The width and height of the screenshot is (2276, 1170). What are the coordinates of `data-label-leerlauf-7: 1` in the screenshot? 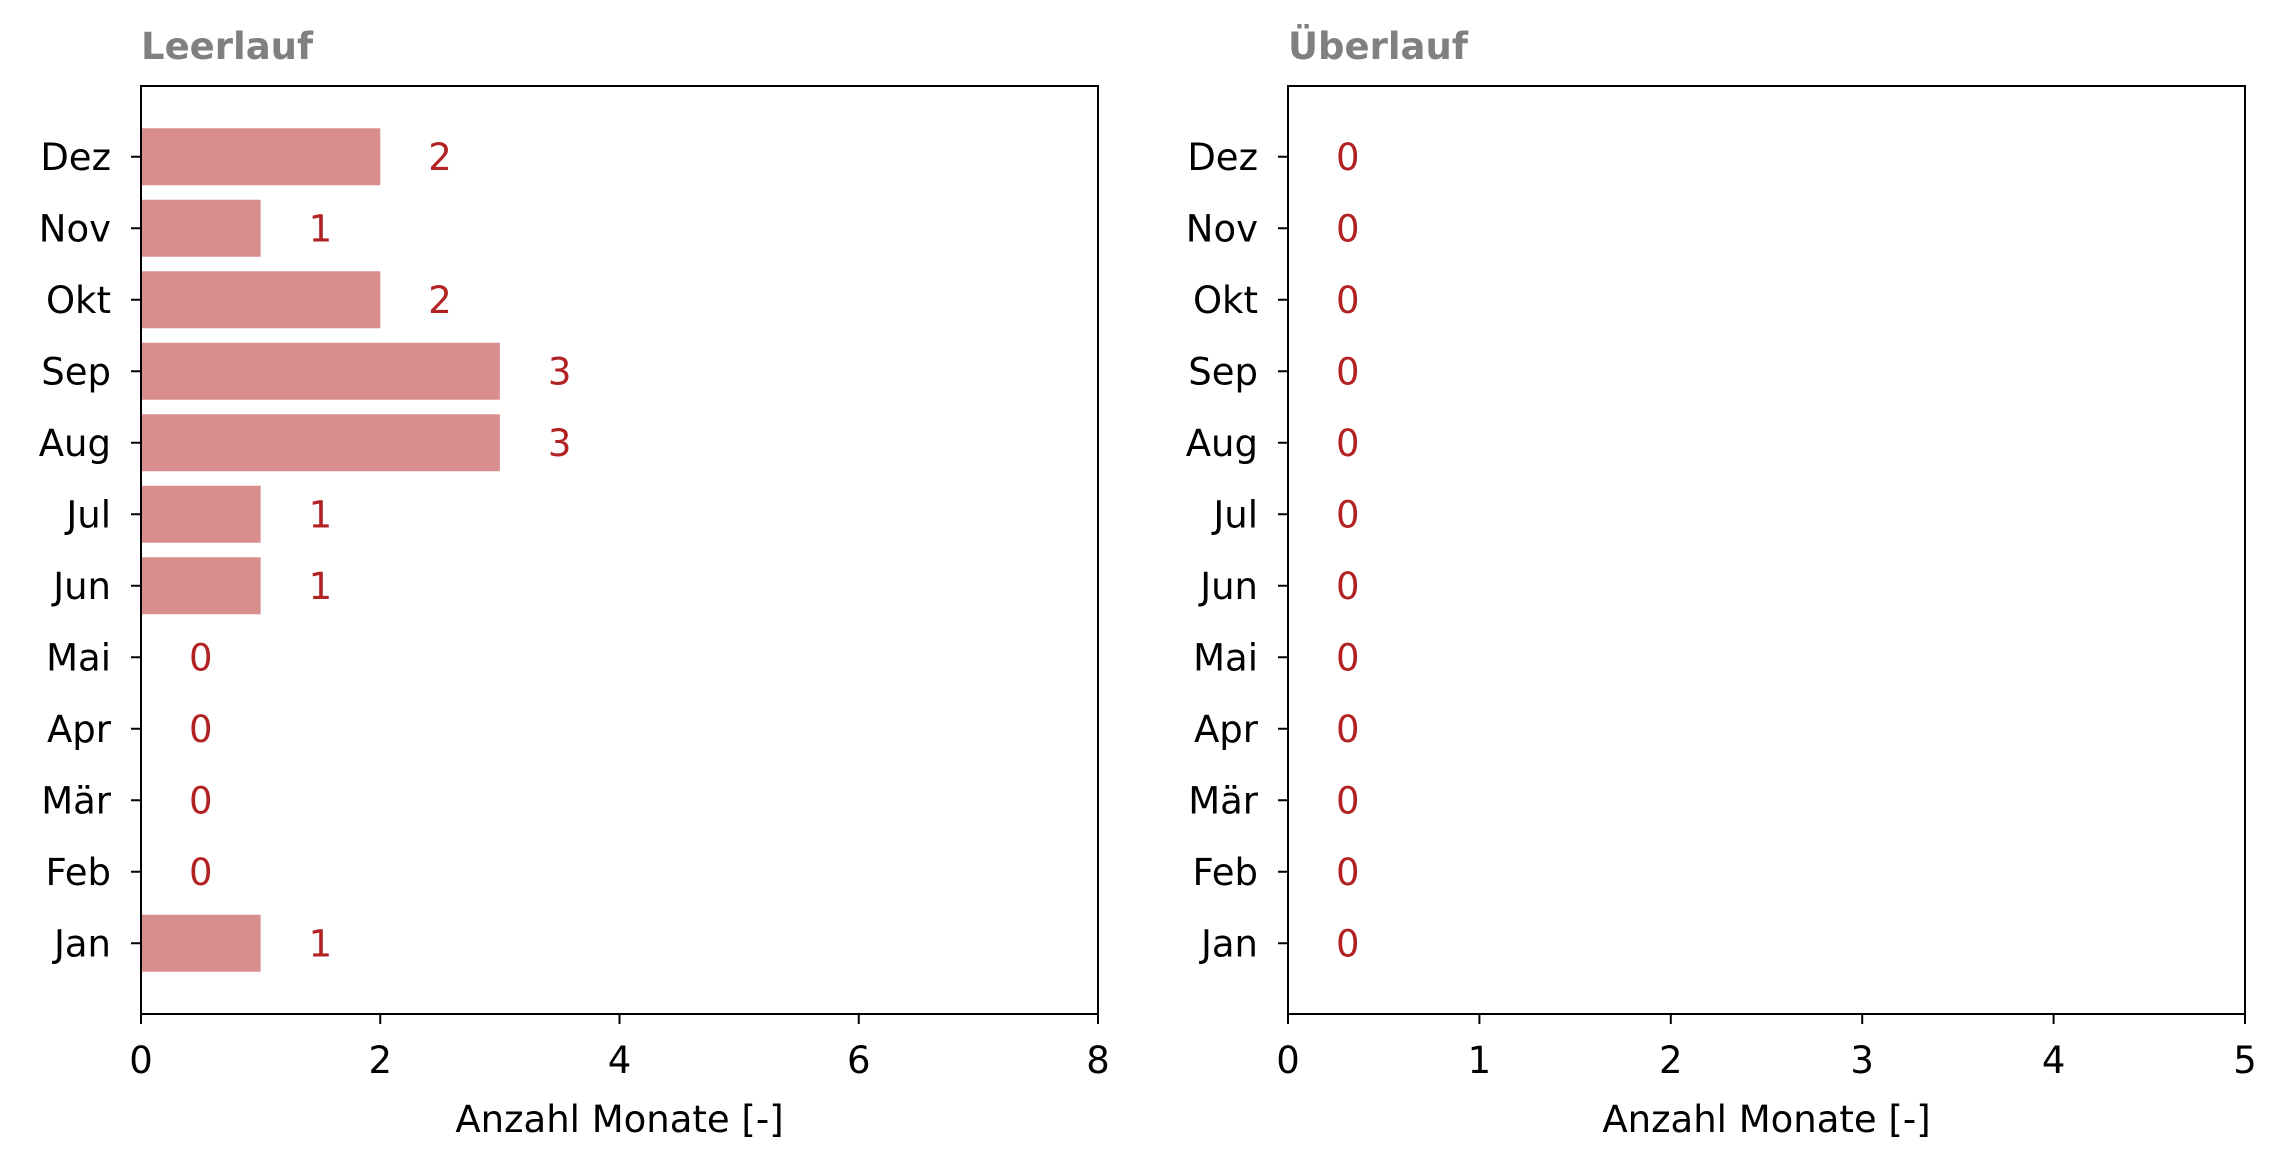 It's located at (321, 514).